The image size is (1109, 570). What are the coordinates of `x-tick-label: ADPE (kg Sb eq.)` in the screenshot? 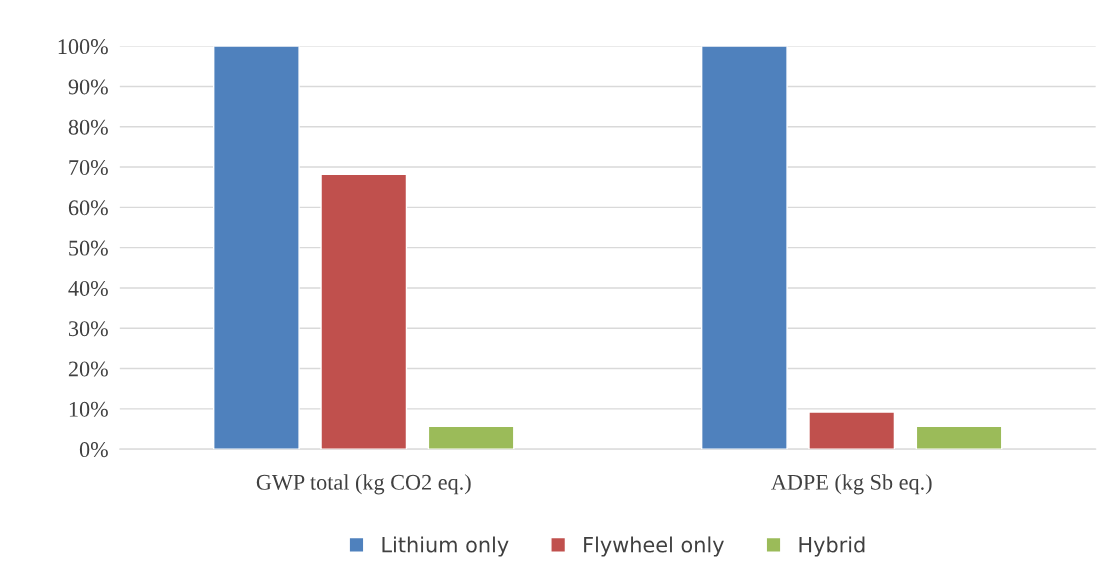 It's located at (851, 484).